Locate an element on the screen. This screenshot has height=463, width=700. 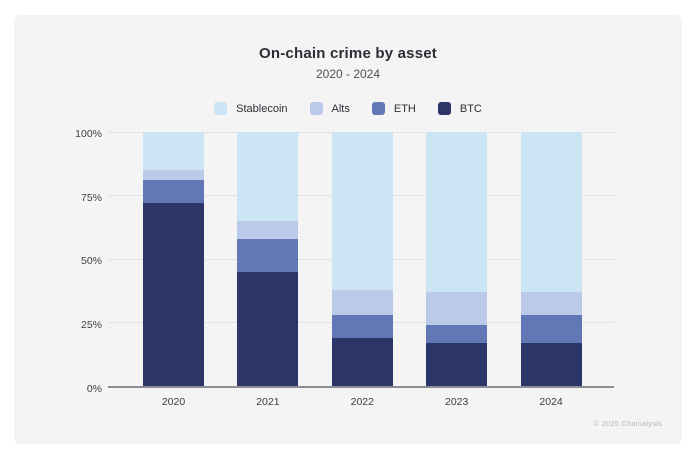
legend-swatch-eth is located at coordinates (378, 108).